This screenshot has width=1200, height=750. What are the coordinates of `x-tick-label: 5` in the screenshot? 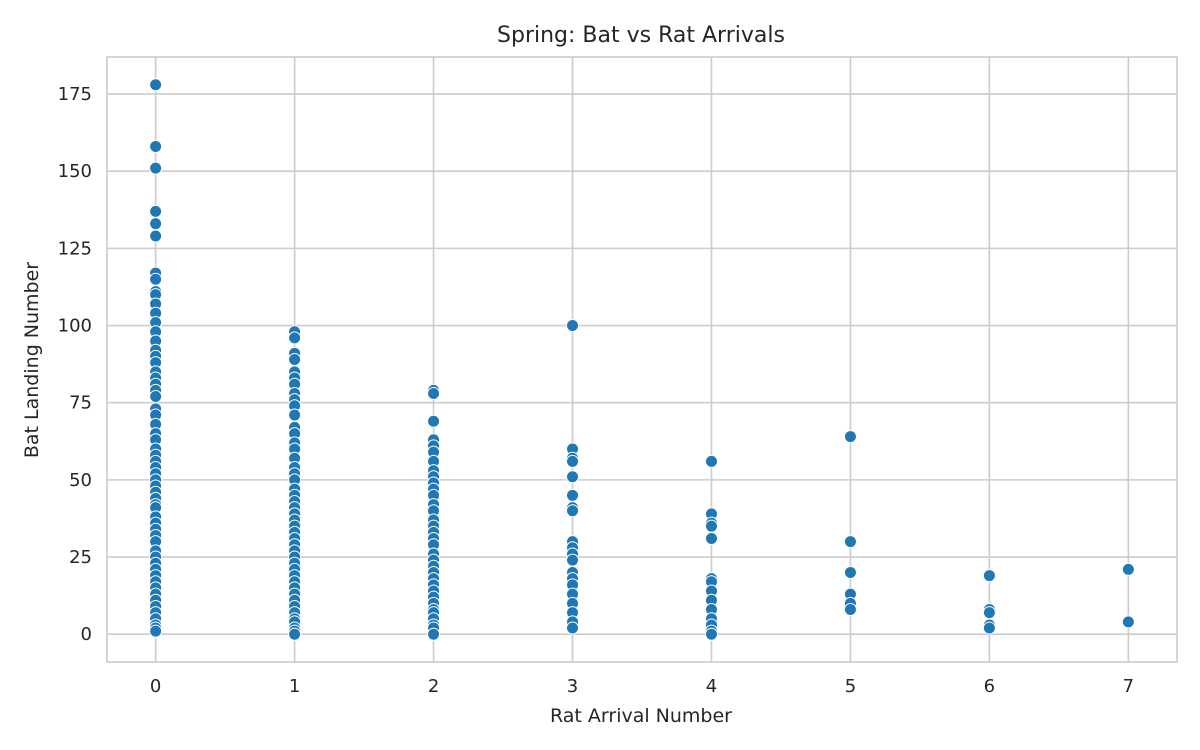 It's located at (850, 686).